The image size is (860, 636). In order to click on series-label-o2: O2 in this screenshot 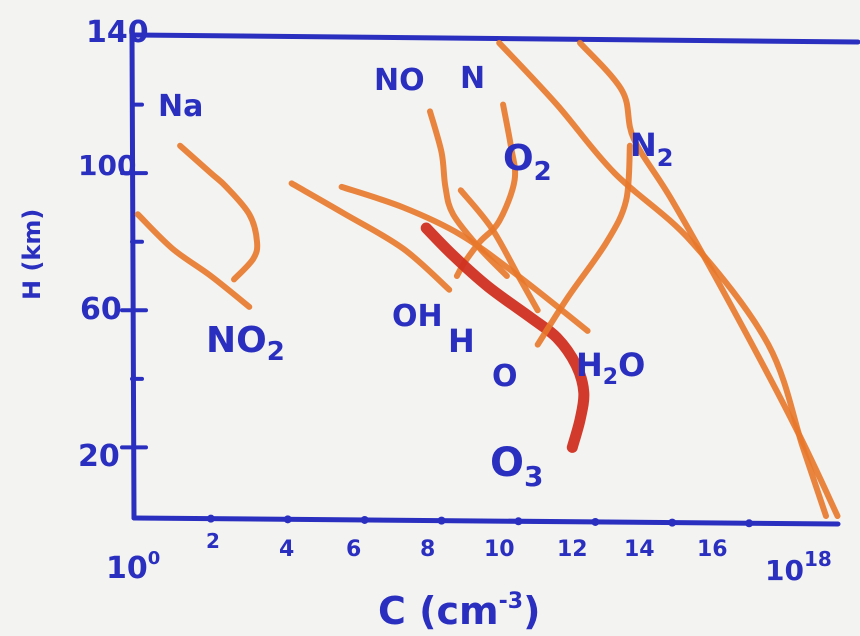, I will do `click(527, 162)`.